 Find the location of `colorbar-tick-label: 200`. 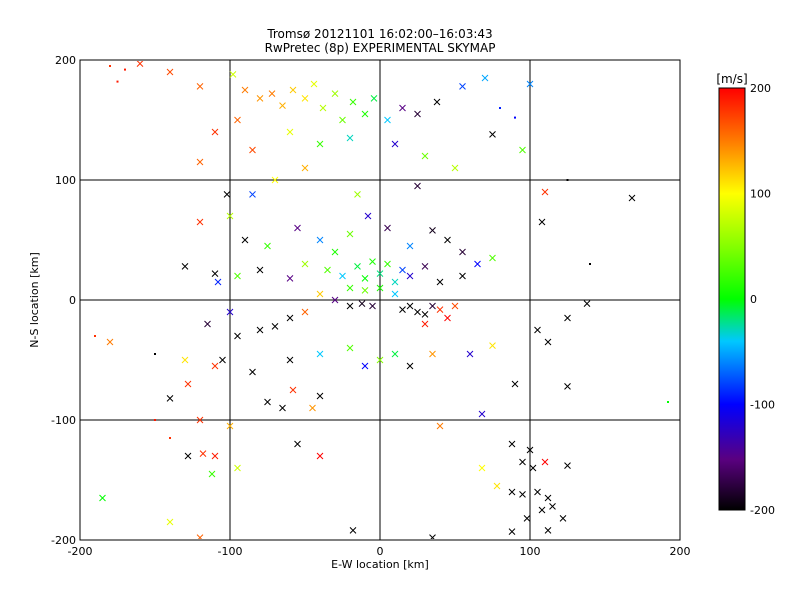

colorbar-tick-label: 200 is located at coordinates (760, 88).